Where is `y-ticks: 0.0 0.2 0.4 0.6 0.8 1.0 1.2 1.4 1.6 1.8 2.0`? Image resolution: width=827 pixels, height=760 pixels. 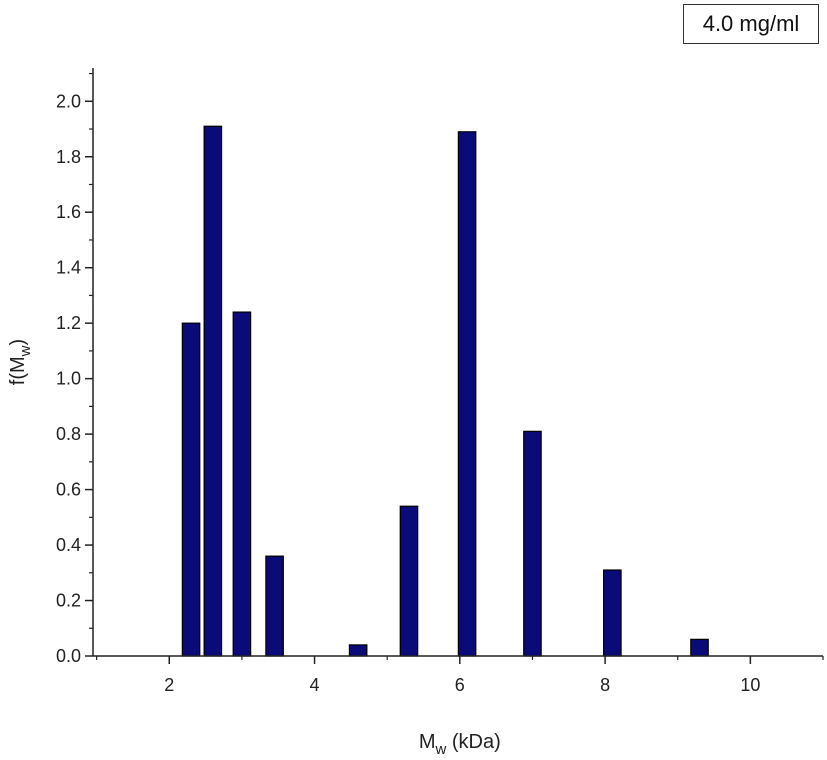 y-ticks: 0.0 0.2 0.4 0.6 0.8 1.0 1.2 1.4 1.6 1.8 2.0 is located at coordinates (74, 369).